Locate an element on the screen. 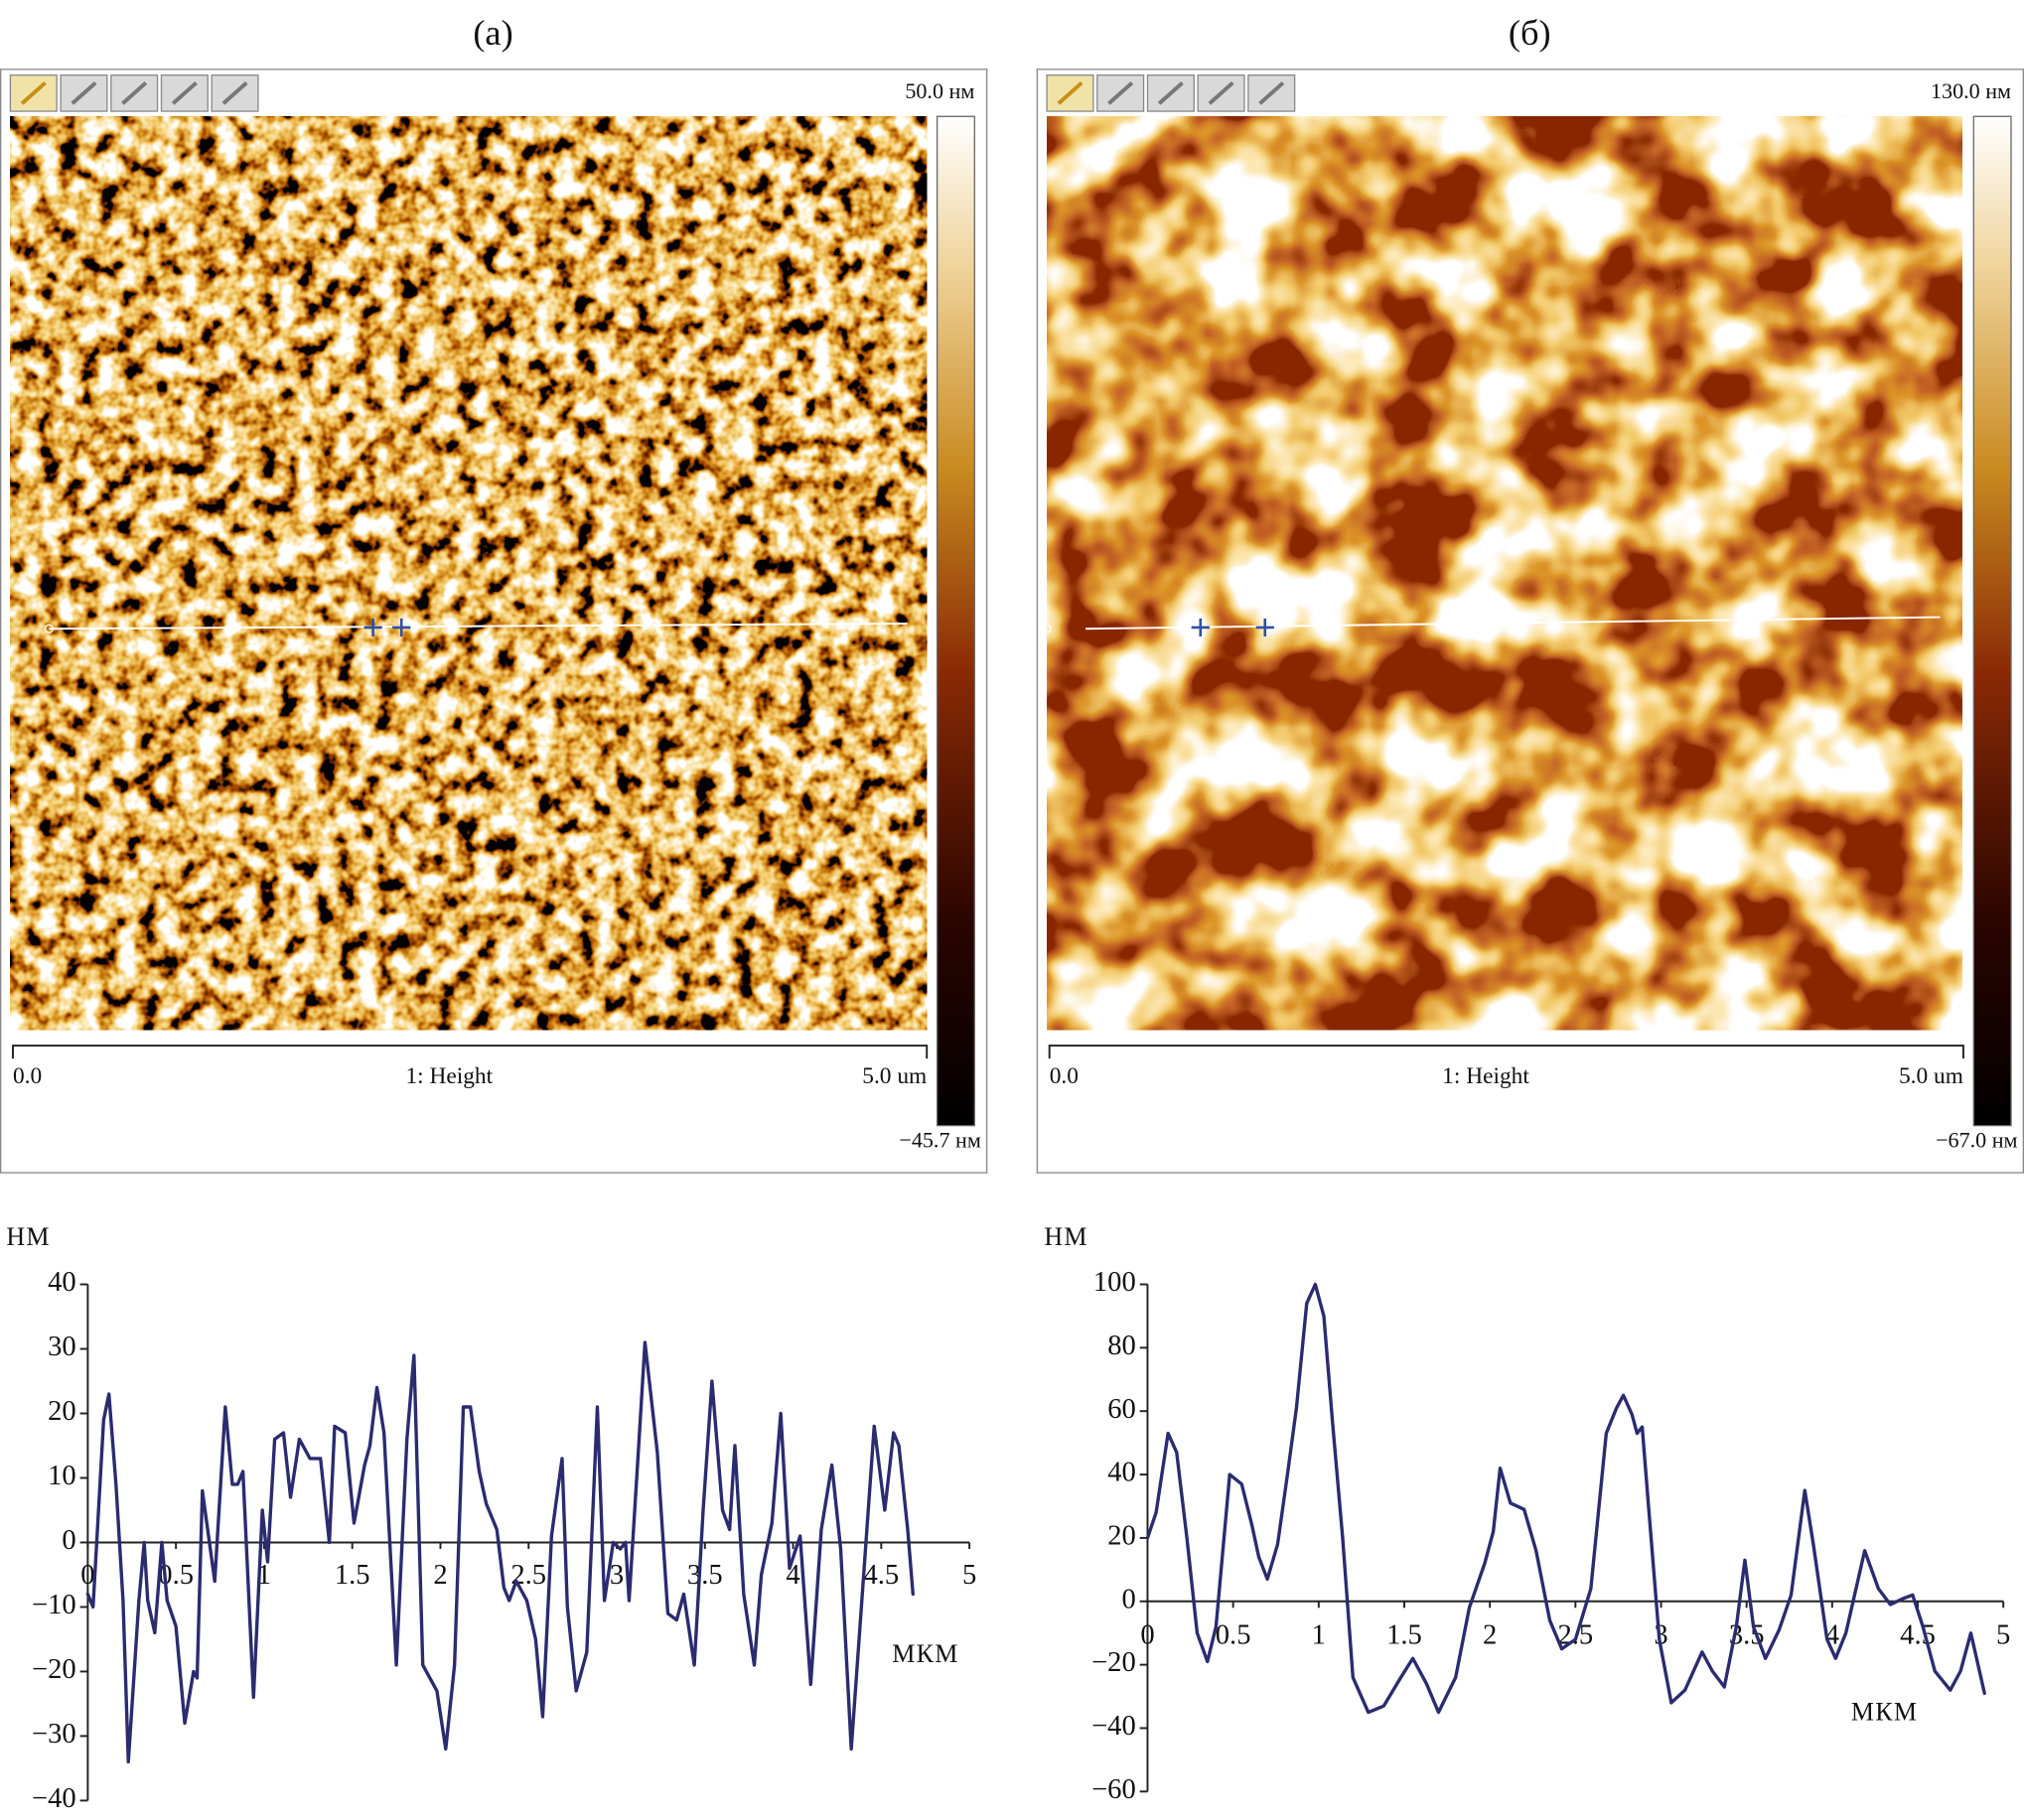  scale-min: −67.0 нм is located at coordinates (1977, 1140).